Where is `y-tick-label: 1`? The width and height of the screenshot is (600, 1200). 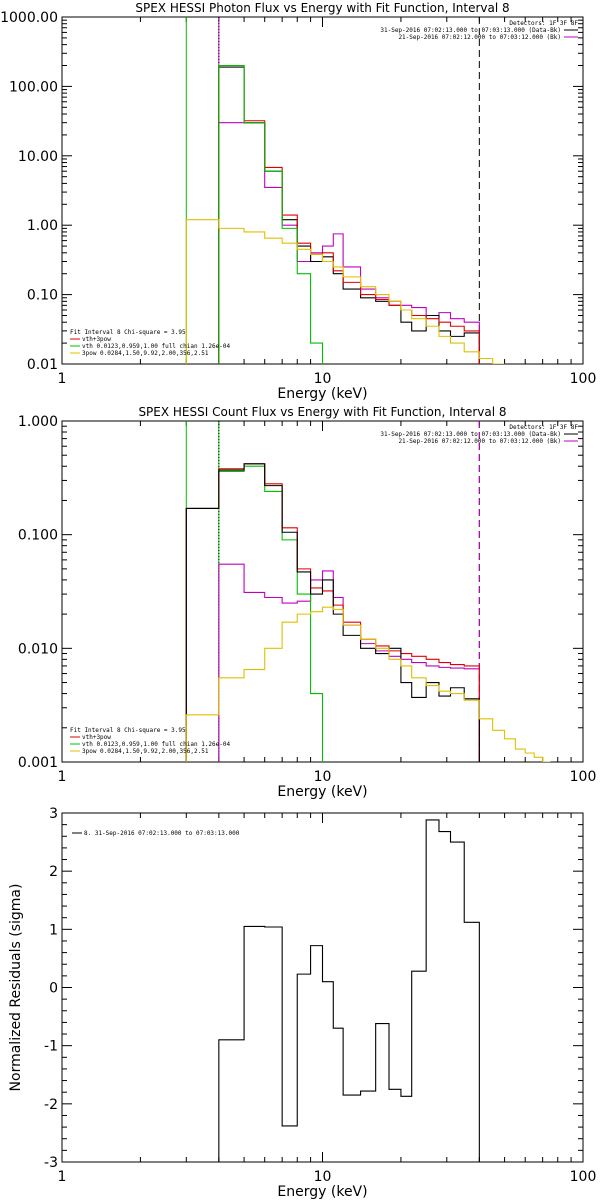 y-tick-label: 1 is located at coordinates (53, 930).